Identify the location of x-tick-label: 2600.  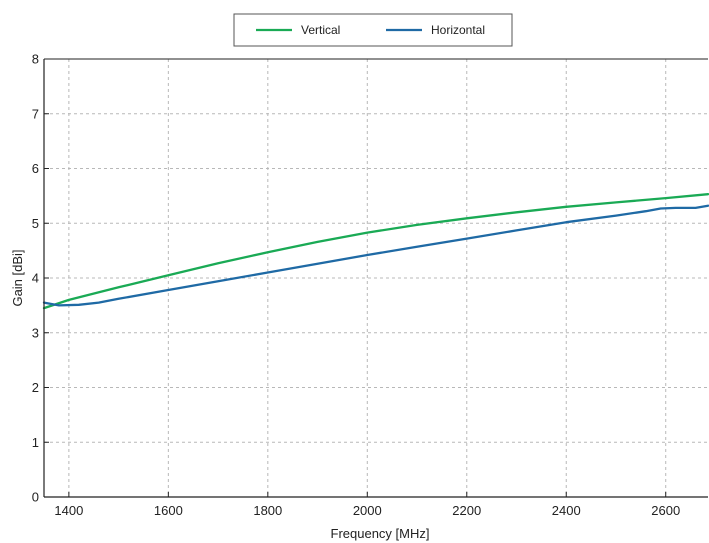
(665, 510).